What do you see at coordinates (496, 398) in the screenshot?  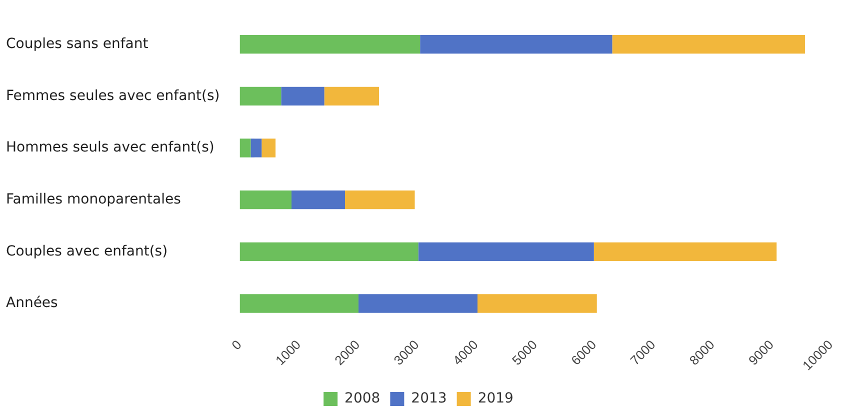 I see `legend-label: 2019` at bounding box center [496, 398].